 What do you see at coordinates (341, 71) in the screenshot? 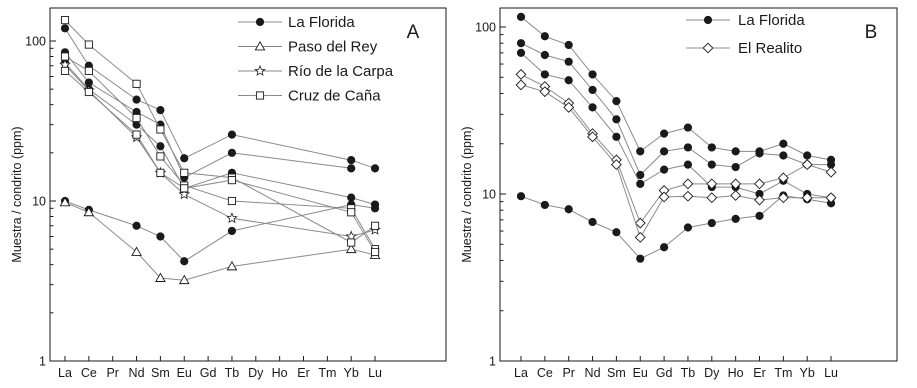
I see `legend-label: Río de la Carpa` at bounding box center [341, 71].